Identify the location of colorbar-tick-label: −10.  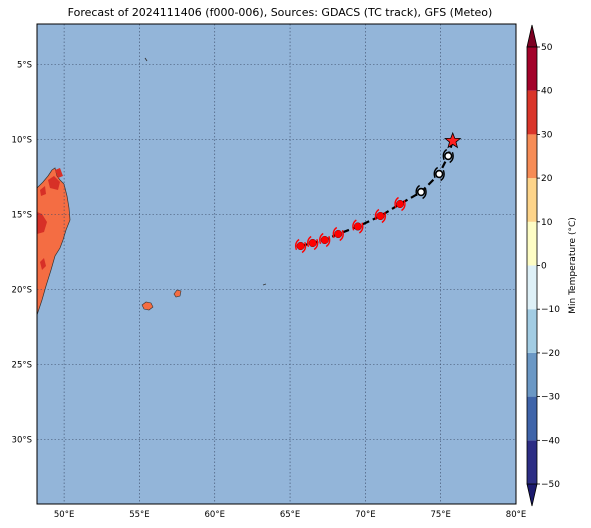
(550, 310).